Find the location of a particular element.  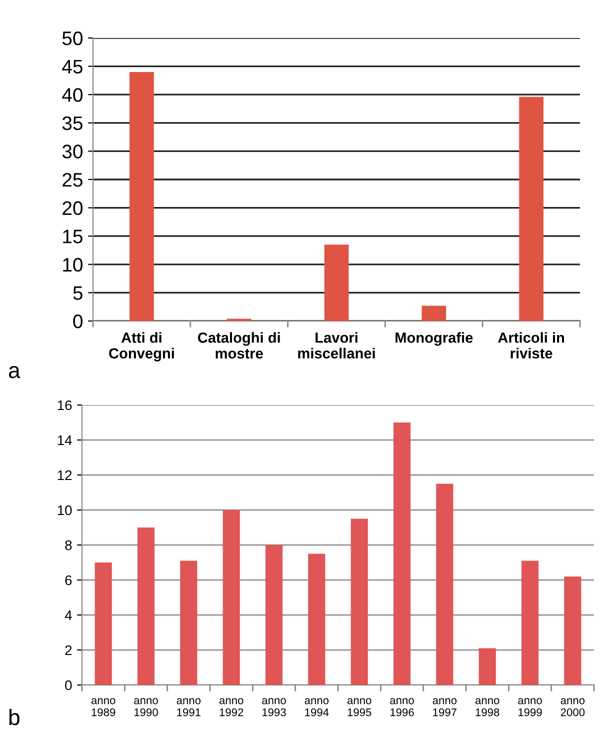

x-tick-label: anno 1995 is located at coordinates (359, 707).